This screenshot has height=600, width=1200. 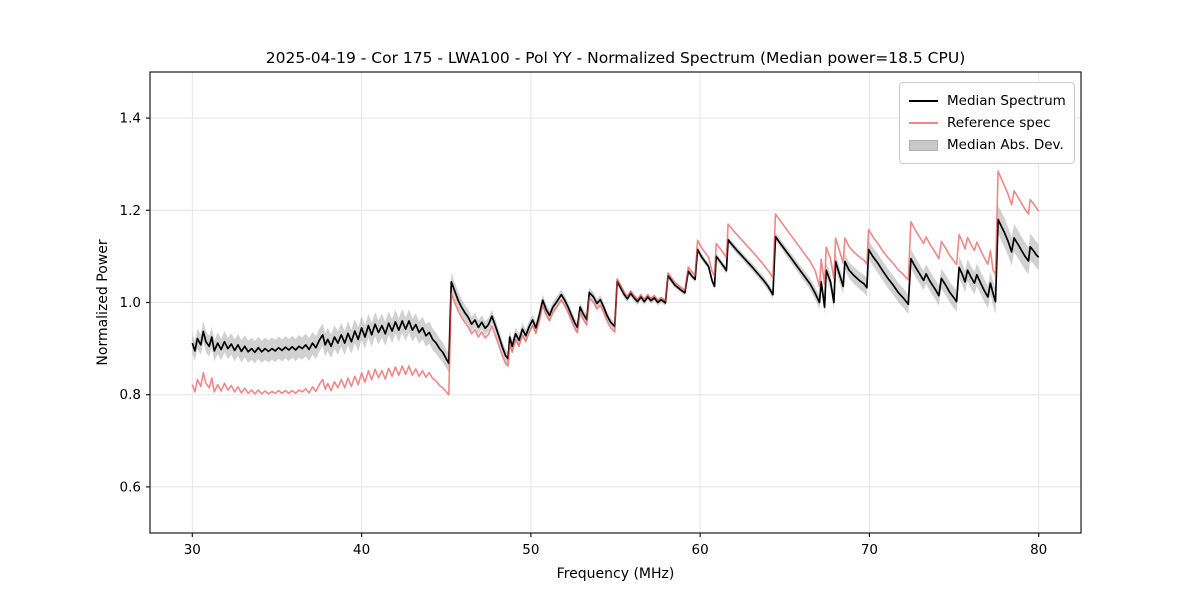 I want to click on legend-item: Median Abs. Dev., so click(x=986, y=145).